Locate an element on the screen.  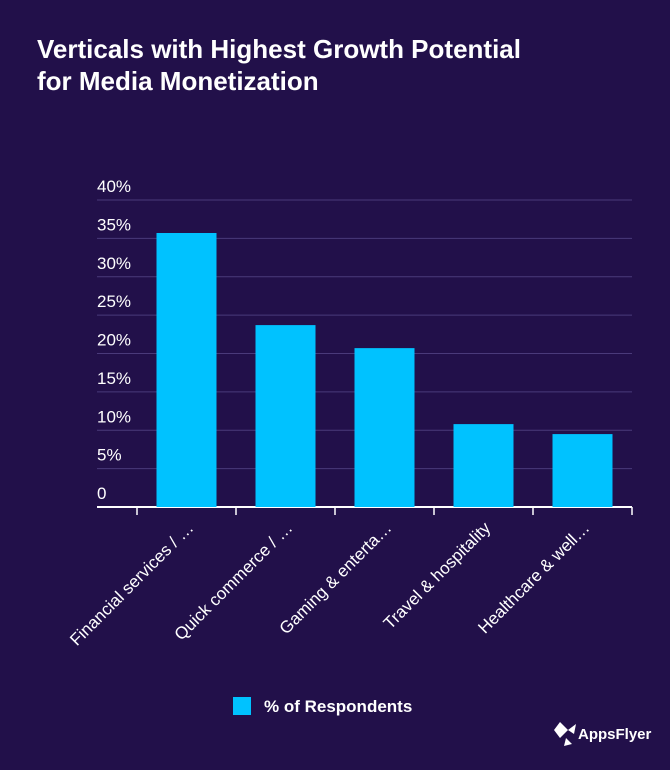
y-tick-label: 5% is located at coordinates (109, 455).